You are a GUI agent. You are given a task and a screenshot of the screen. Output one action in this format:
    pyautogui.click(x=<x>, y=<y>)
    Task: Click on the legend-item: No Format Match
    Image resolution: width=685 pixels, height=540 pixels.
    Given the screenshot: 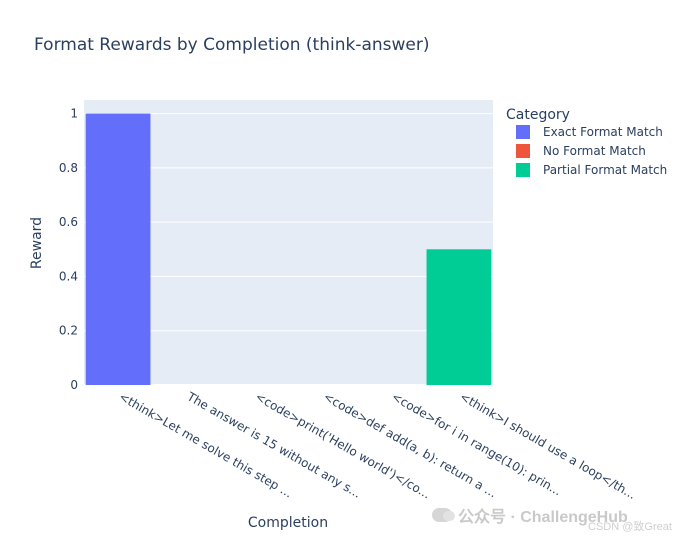 What is the action you would take?
    pyautogui.click(x=581, y=151)
    